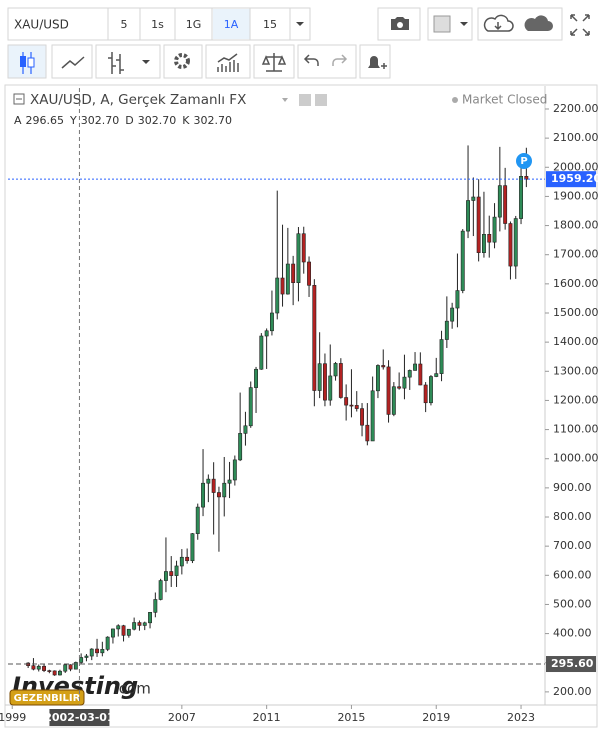 The height and width of the screenshot is (732, 598). I want to click on fullscreen-icon, so click(580, 25).